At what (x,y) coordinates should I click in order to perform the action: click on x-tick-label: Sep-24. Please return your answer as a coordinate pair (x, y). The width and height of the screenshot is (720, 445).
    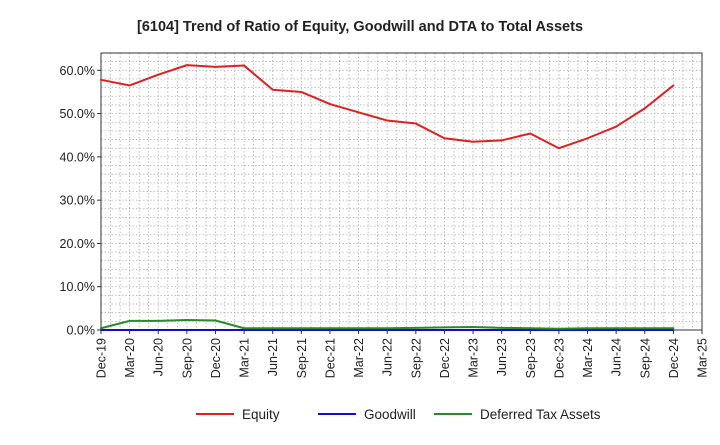
    Looking at the image, I should click on (645, 358).